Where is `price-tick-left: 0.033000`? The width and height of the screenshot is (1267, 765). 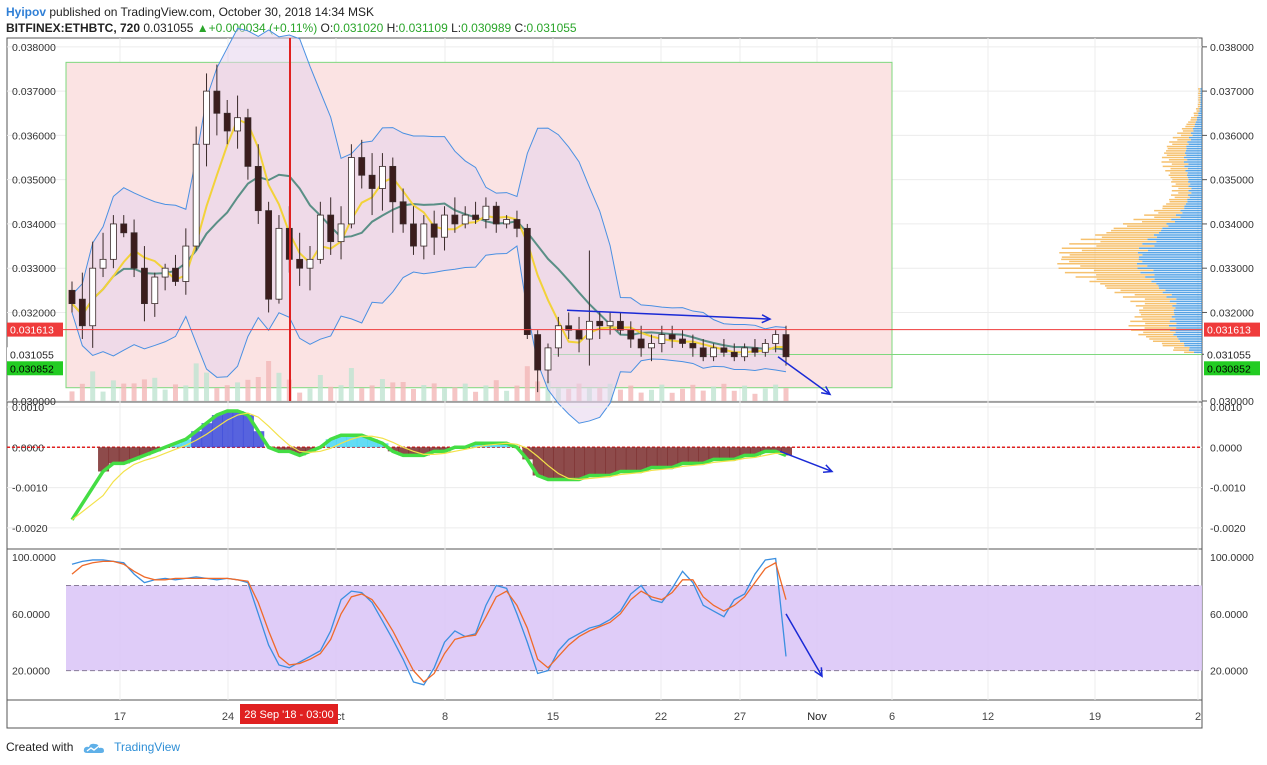 price-tick-left: 0.033000 is located at coordinates (34, 269).